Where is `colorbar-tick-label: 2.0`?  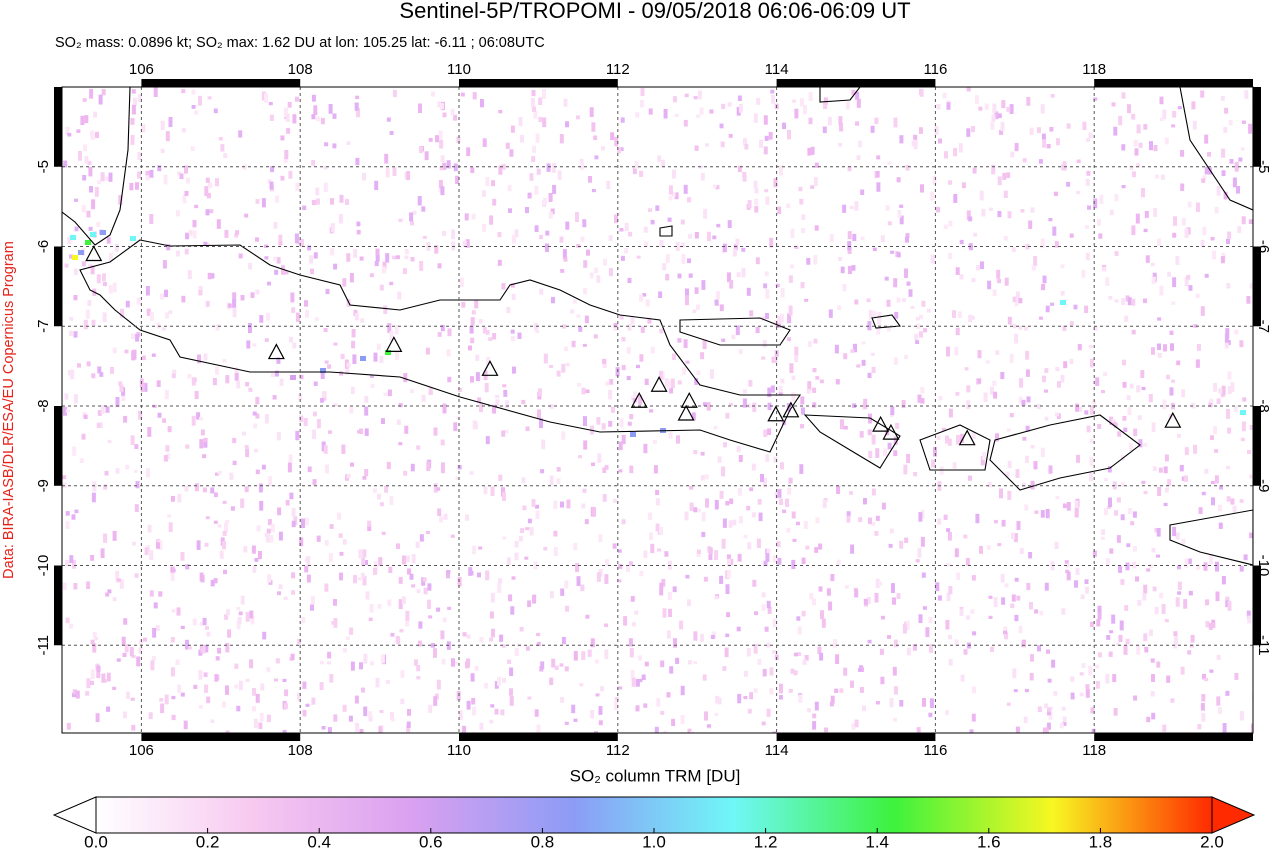
colorbar-tick-label: 2.0 is located at coordinates (1212, 841).